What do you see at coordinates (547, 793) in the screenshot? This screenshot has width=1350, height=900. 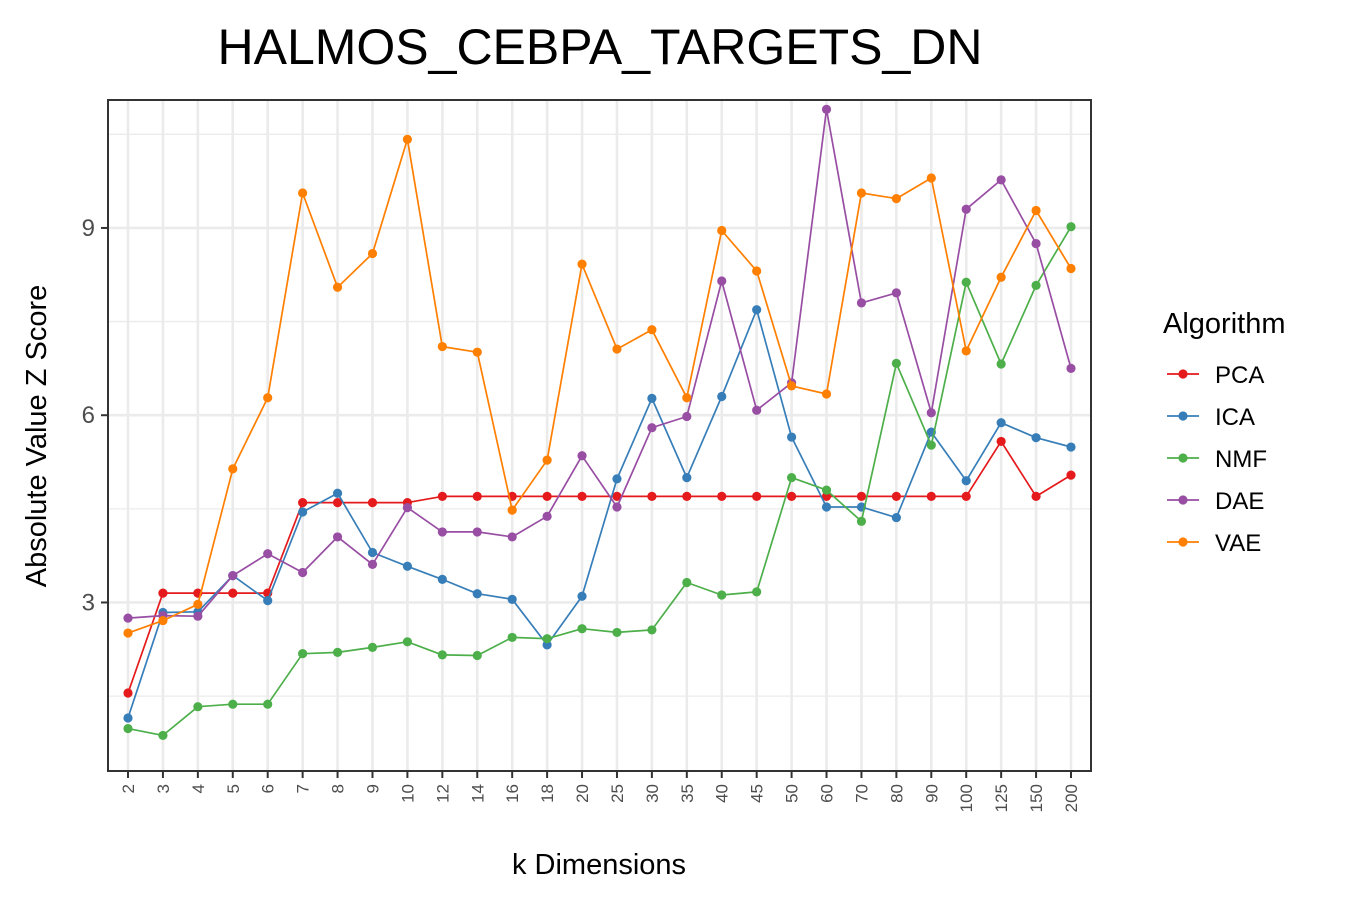 I see `x-tick-label: 18` at bounding box center [547, 793].